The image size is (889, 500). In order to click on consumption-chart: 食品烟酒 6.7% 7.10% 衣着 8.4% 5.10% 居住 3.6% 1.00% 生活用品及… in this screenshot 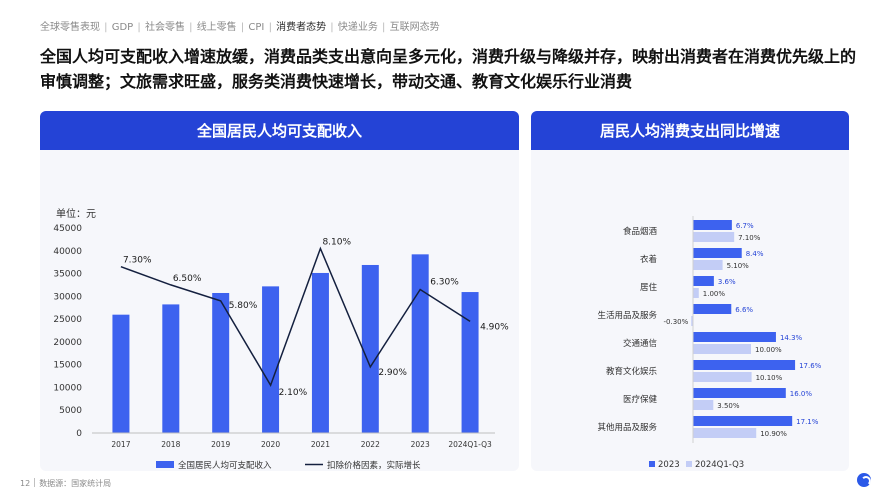, I will do `click(709, 343)`.